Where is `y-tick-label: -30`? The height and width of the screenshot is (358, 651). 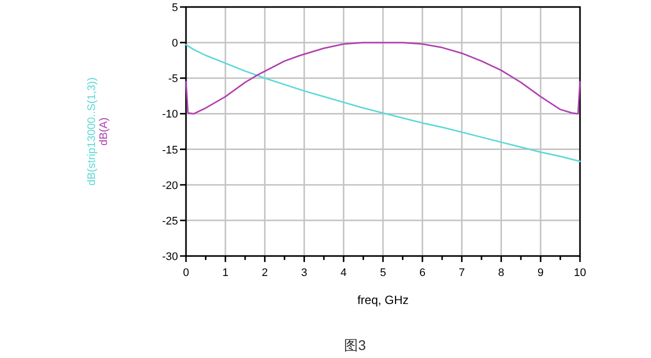
y-tick-label: -30 is located at coordinates (170, 257).